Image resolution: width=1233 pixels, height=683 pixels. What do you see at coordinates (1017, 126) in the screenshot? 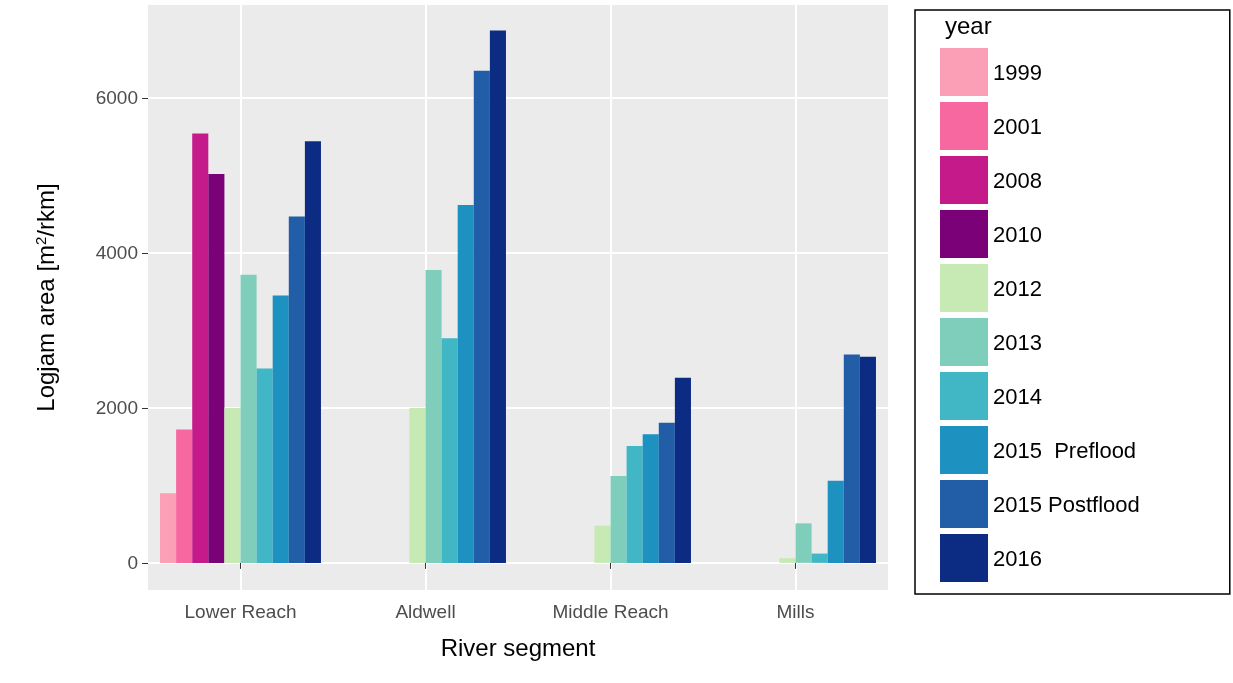
I see `legend-label: 2001` at bounding box center [1017, 126].